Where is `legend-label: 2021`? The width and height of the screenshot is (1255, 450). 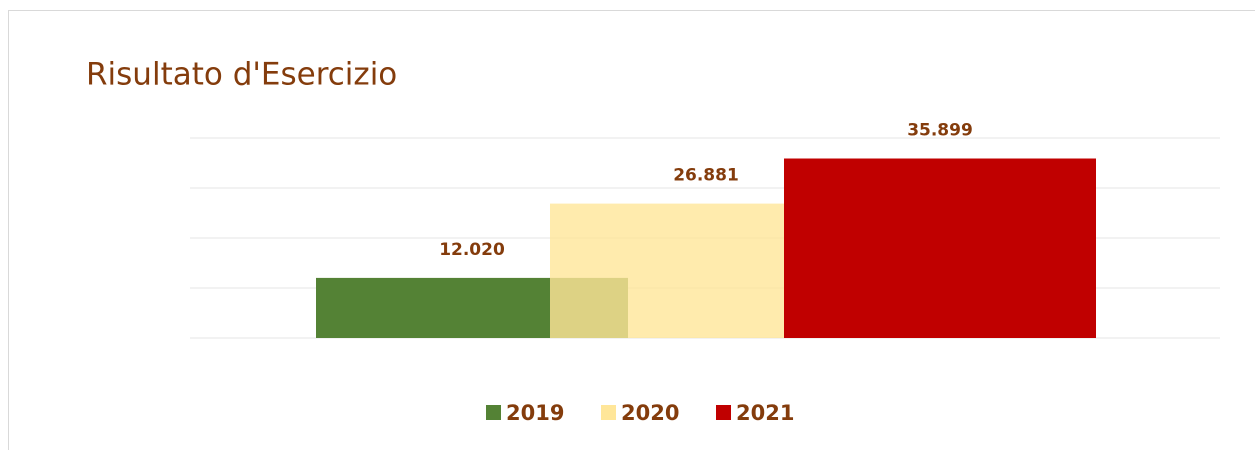 legend-label: 2021 is located at coordinates (765, 413).